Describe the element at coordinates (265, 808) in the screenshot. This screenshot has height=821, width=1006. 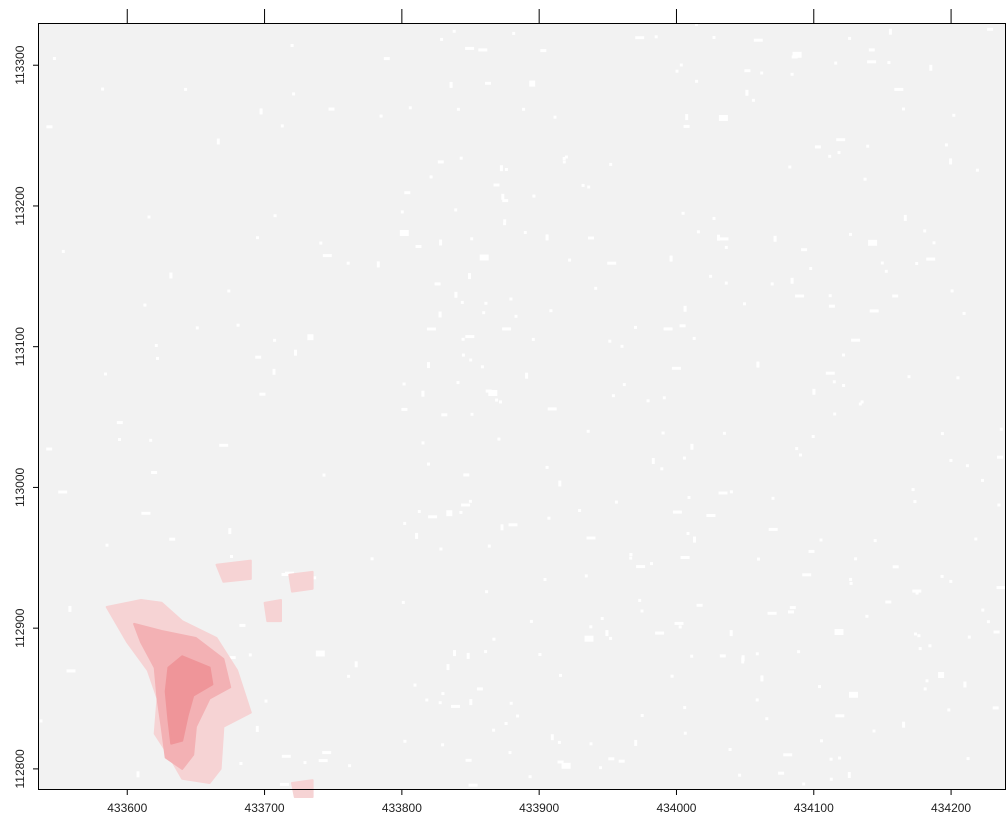
I see `x-tick-label: 433700` at that location.